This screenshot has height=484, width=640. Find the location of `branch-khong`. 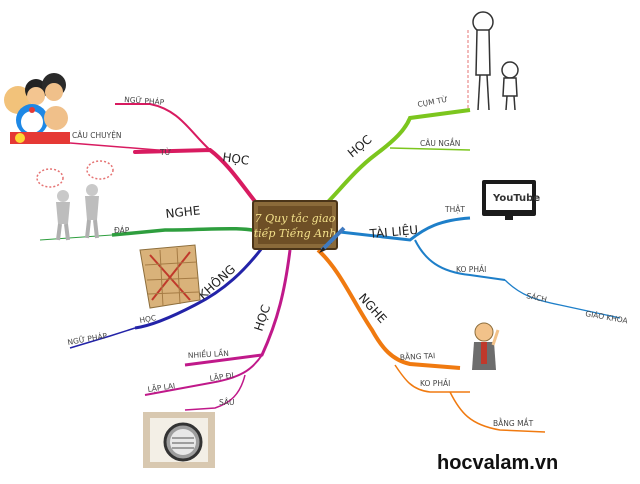

branch-khong is located at coordinates (166, 298).